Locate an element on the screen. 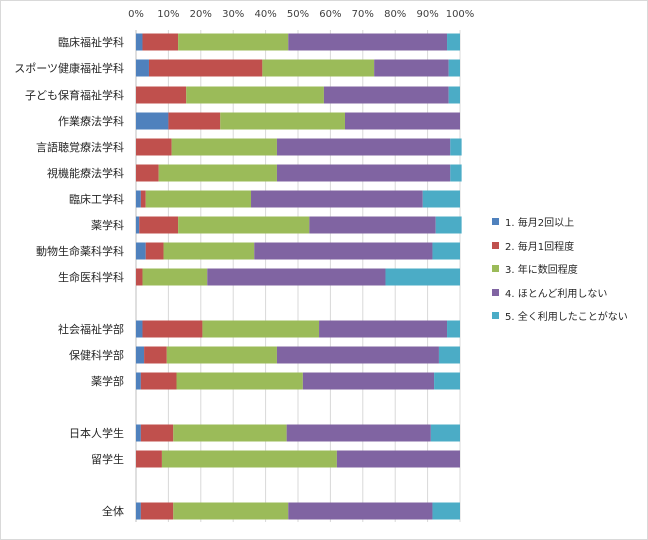  legend-item: 5. 全く利用したことがない is located at coordinates (567, 315).